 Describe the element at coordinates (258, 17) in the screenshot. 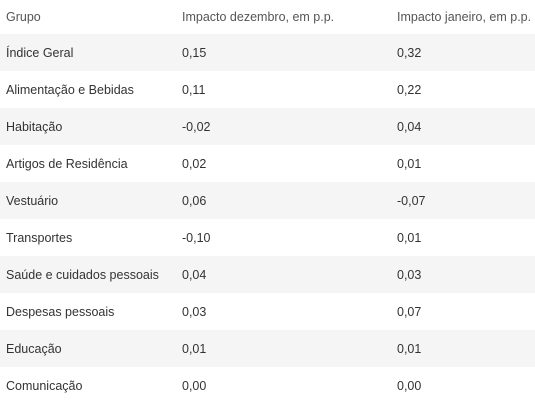

I see `header-impacto-dezembro: Impacto dezembro, em p.p.` at that location.